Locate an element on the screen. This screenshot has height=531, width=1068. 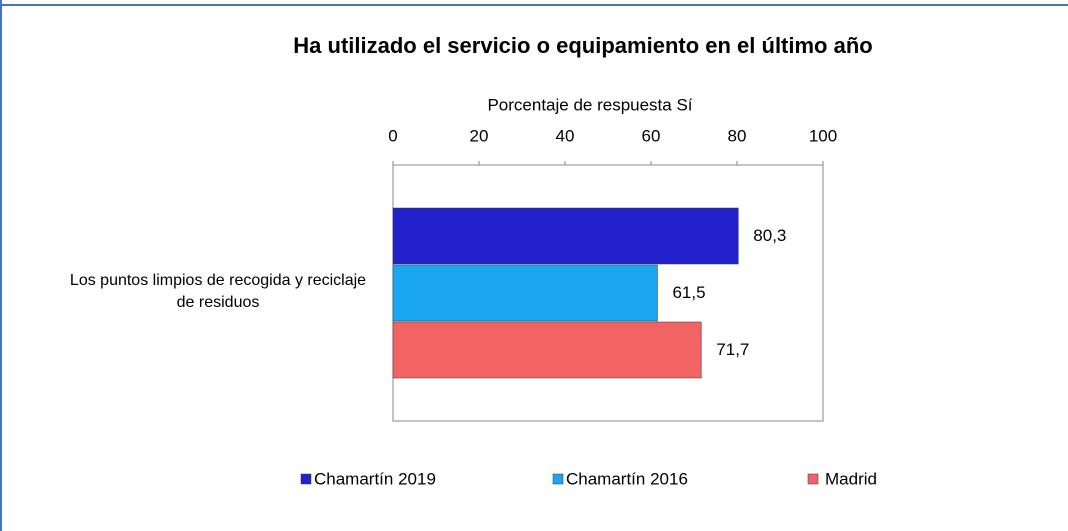
x-tick-label: 40 is located at coordinates (565, 135).